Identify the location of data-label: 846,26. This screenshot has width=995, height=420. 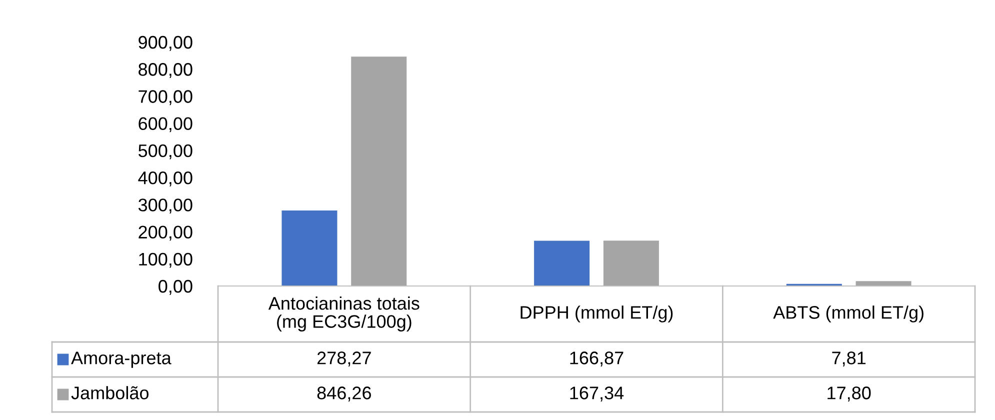
(344, 394).